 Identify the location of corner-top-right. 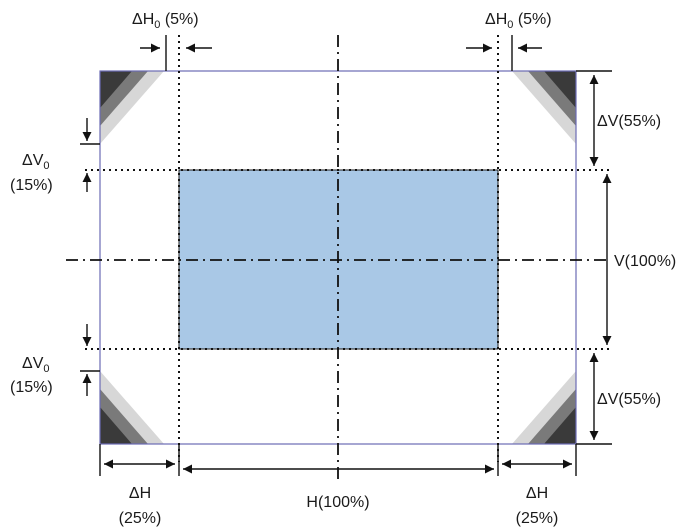
(544, 107).